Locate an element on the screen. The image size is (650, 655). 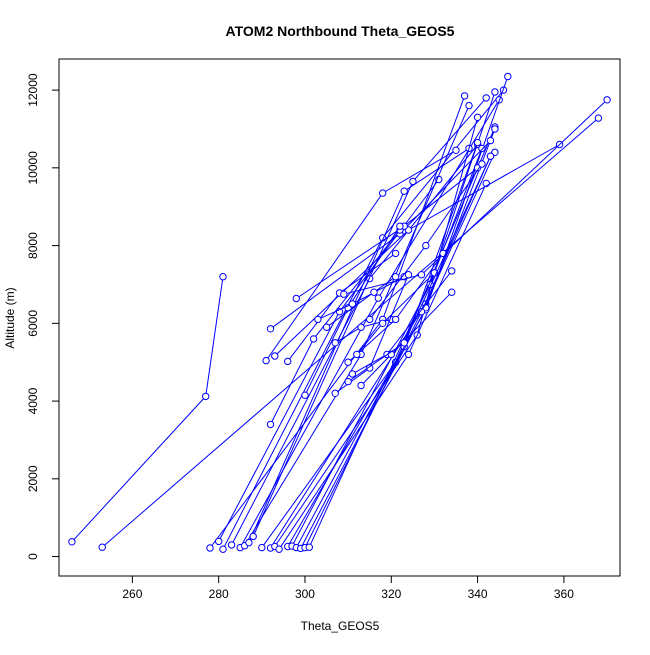
y-tick-label: 8000 is located at coordinates (33, 245).